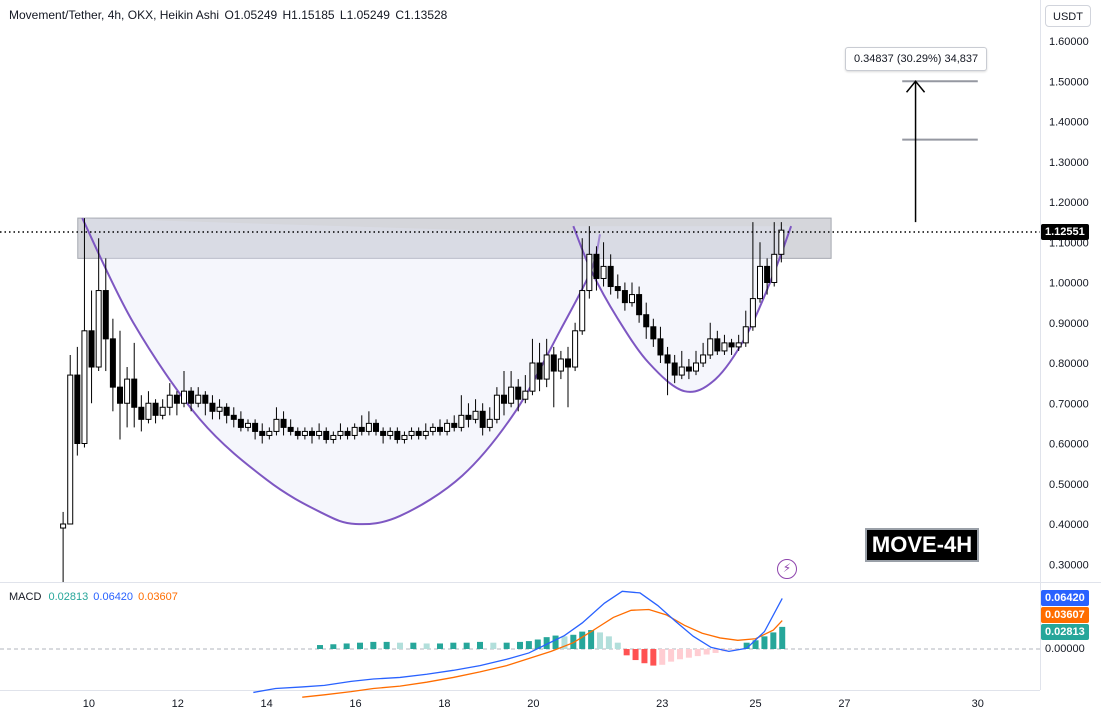 The image size is (1101, 722). I want to click on time-tick-label: 25, so click(755, 704).